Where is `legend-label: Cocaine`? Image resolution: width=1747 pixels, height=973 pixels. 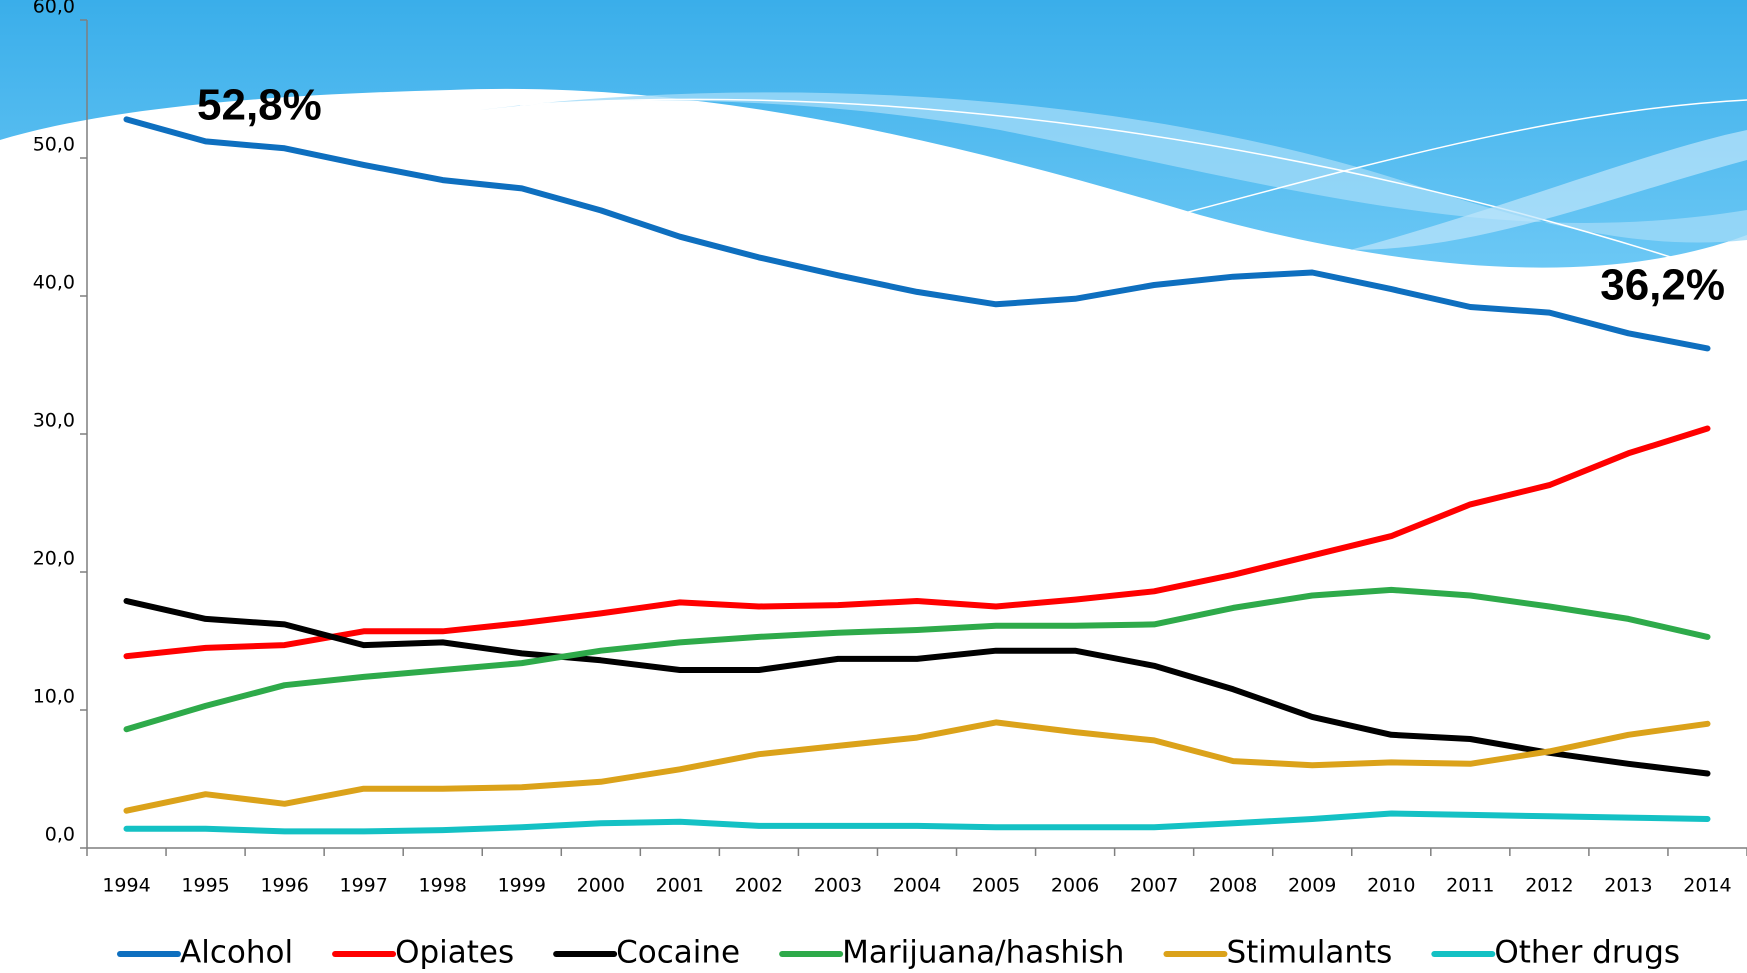 legend-label: Cocaine is located at coordinates (678, 953).